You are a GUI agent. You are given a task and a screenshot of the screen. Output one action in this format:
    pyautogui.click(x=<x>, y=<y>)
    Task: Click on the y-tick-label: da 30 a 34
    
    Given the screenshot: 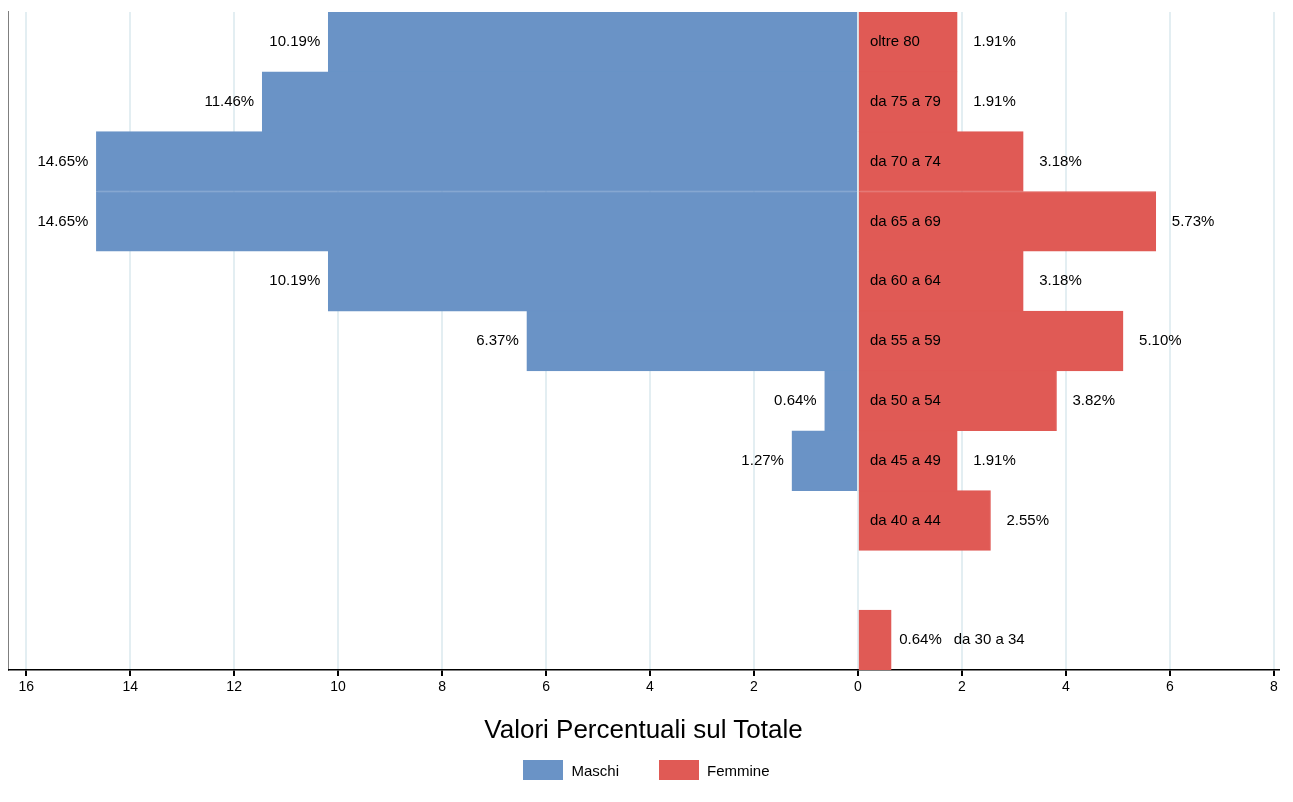 What is the action you would take?
    pyautogui.click(x=989, y=639)
    